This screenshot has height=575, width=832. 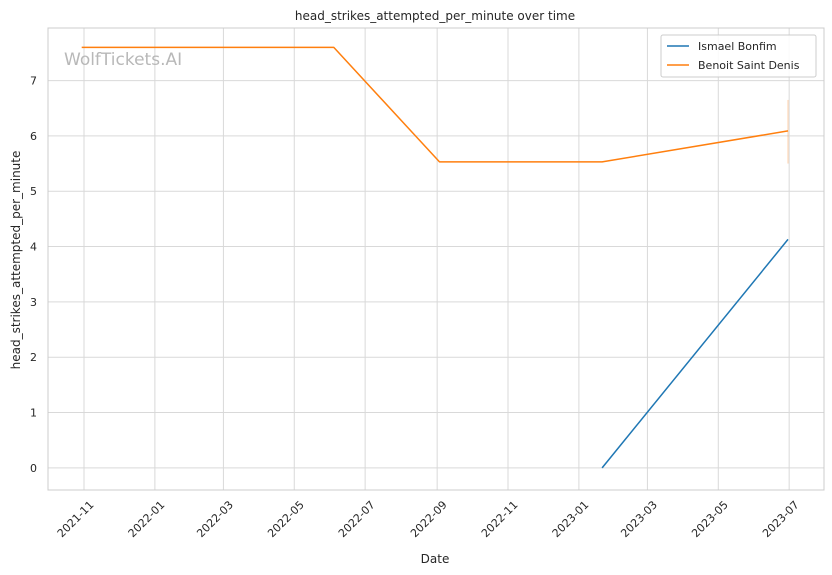 I want to click on y-tick-label: 2, so click(x=33, y=357).